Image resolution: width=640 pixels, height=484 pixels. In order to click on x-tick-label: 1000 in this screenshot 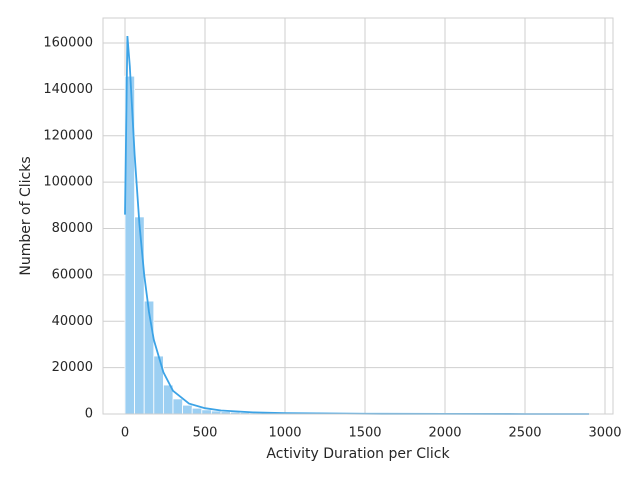, I will do `click(284, 433)`.